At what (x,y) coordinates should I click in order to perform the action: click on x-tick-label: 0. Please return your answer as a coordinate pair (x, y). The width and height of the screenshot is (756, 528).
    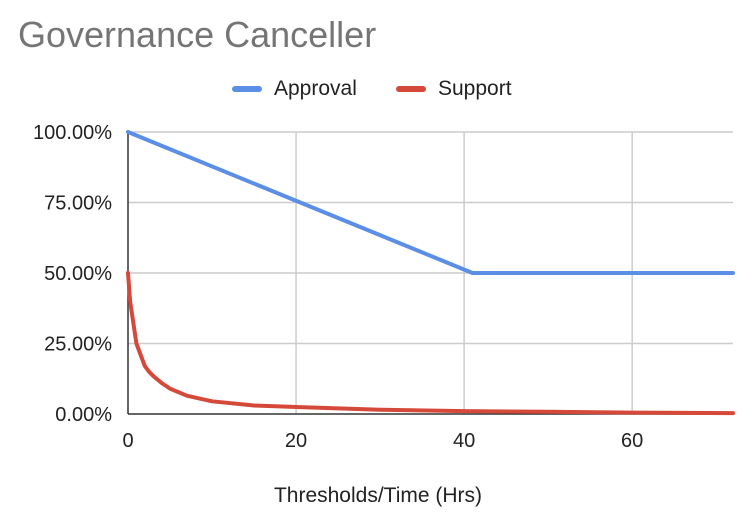
    Looking at the image, I should click on (127, 441).